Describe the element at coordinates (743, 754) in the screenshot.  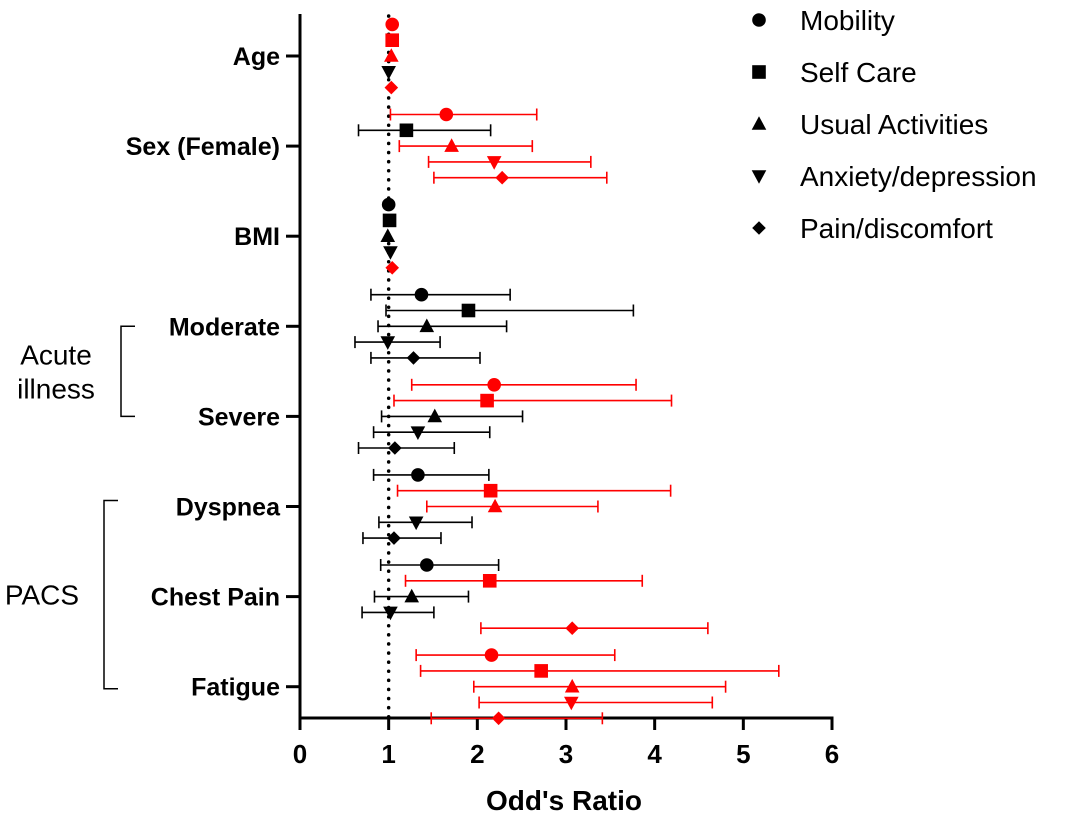
I see `x-tick-label: 5` at that location.